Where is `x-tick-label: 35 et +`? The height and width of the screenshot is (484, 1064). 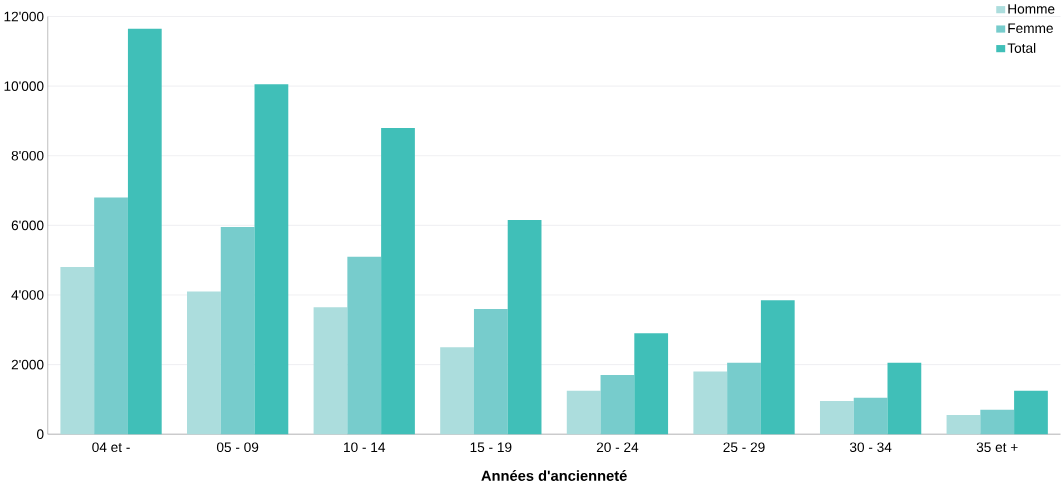 x-tick-label: 35 et + is located at coordinates (997, 447).